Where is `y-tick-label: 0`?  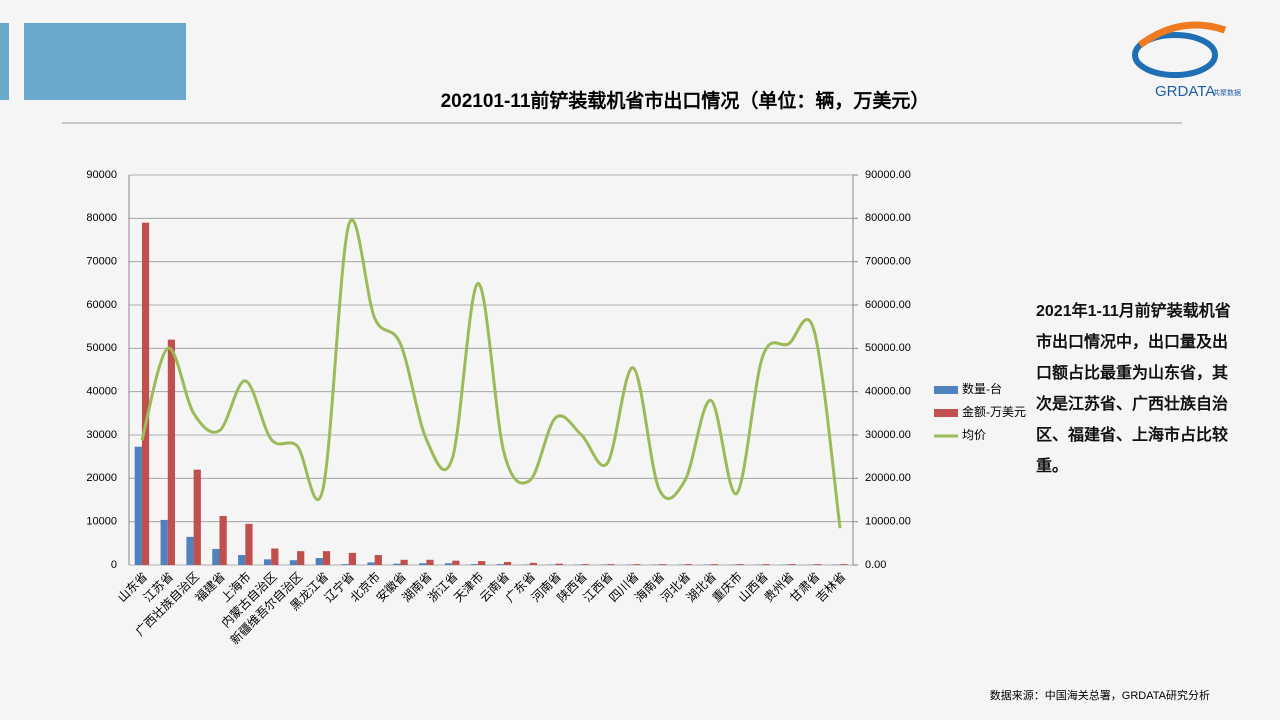 y-tick-label: 0 is located at coordinates (114, 565).